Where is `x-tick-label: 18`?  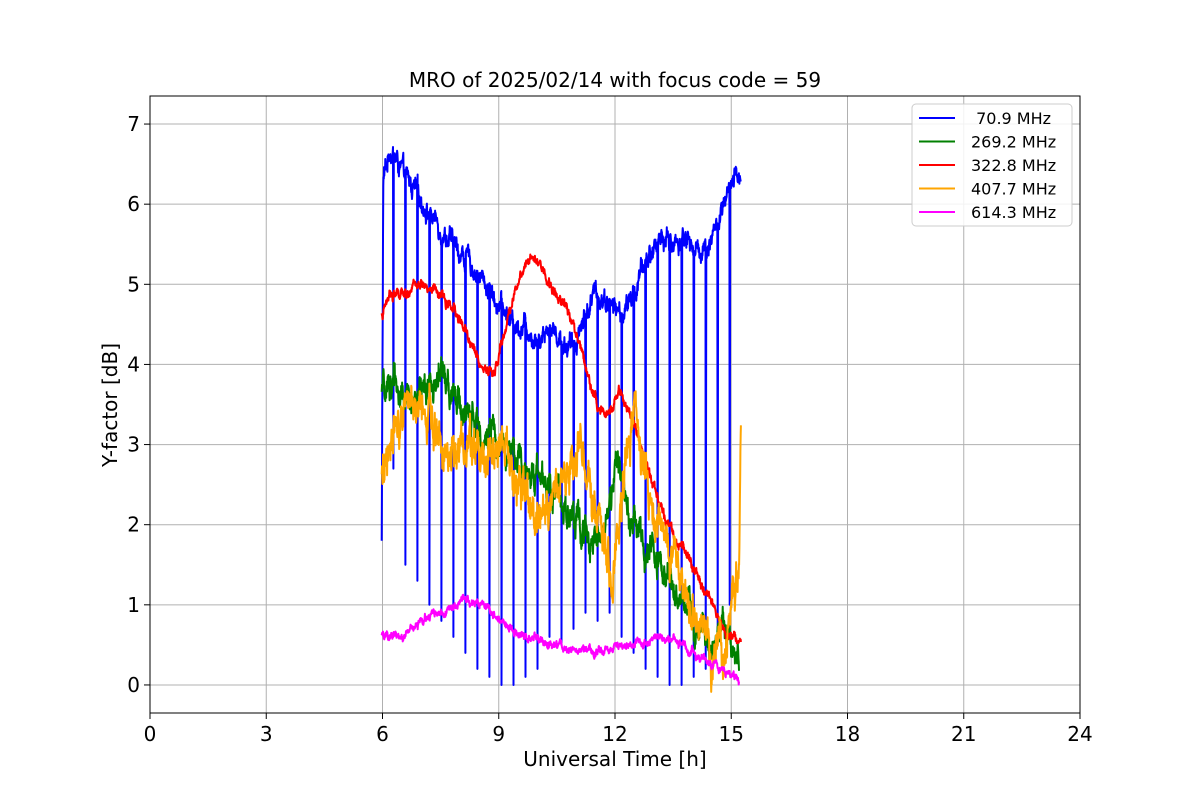 x-tick-label: 18 is located at coordinates (847, 734).